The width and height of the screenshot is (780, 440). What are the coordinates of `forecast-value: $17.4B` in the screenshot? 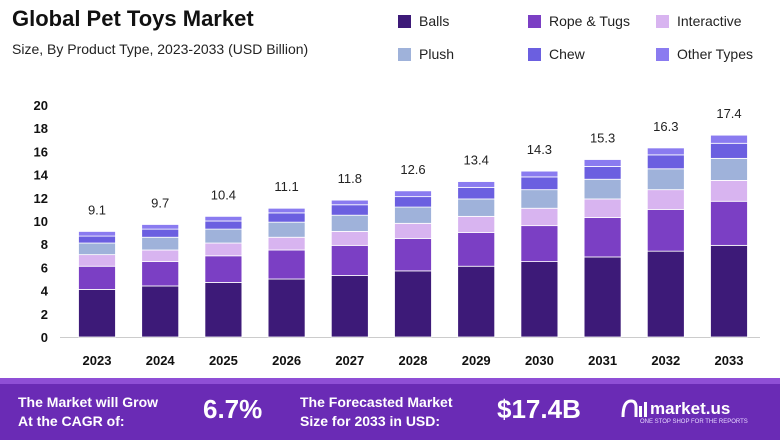 It's located at (539, 409).